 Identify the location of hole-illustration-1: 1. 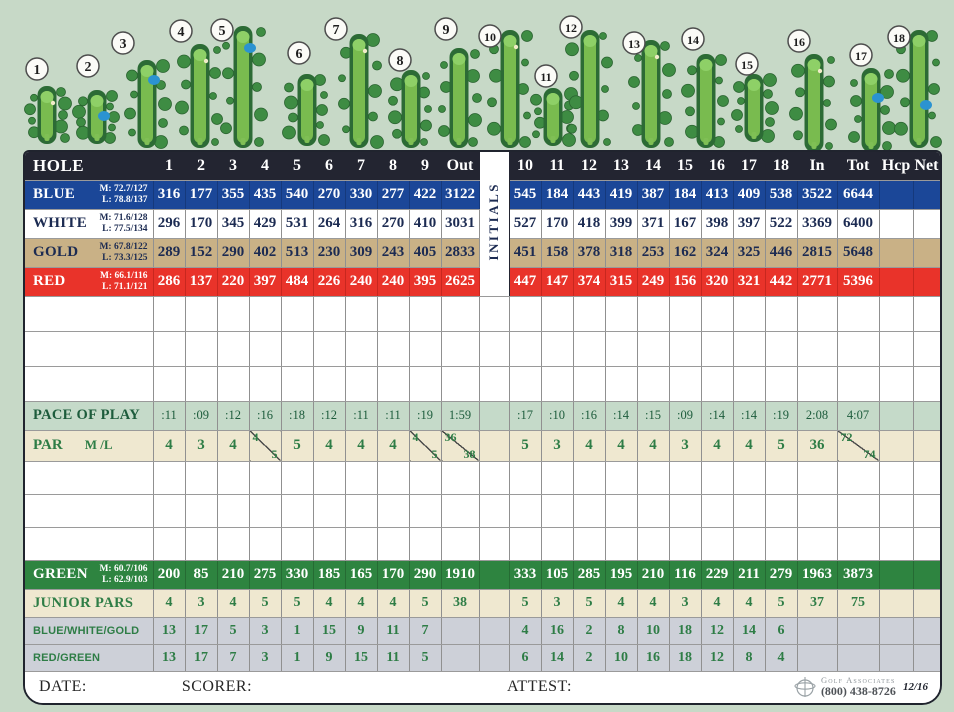
(48, 100).